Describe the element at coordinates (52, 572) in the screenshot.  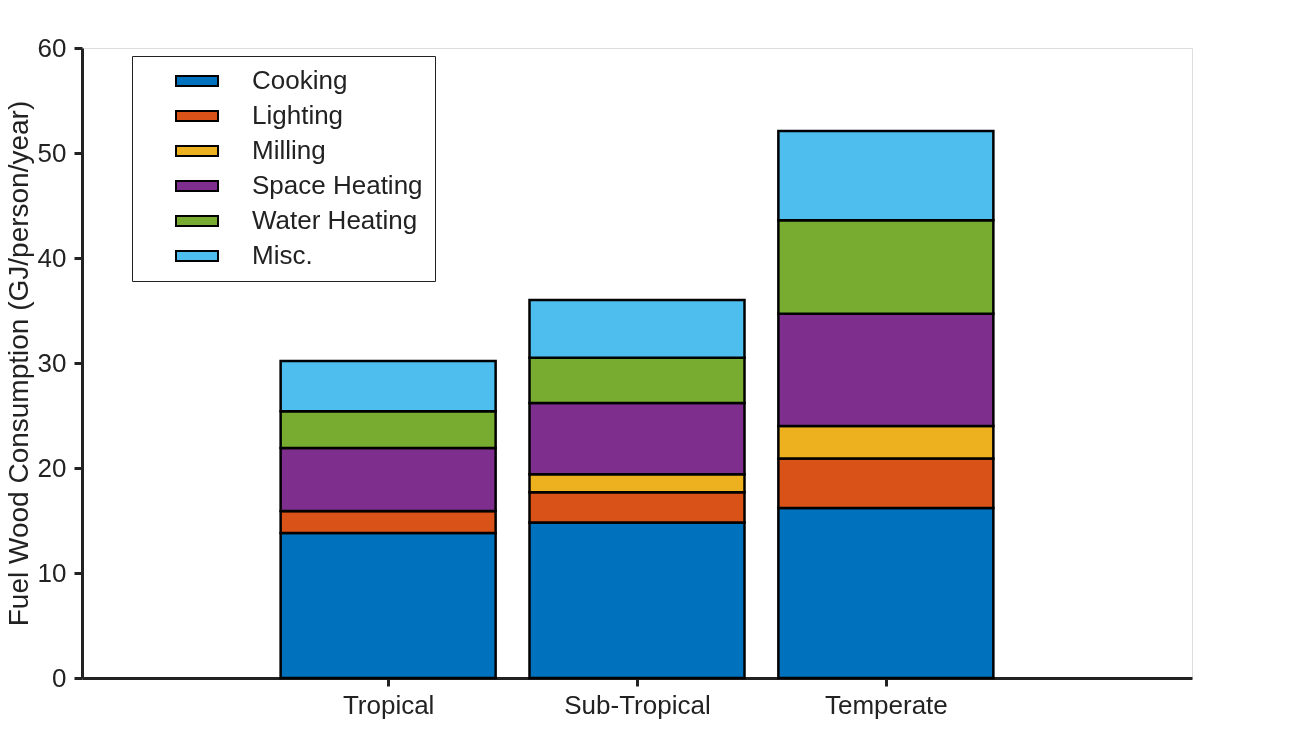
I see `y-tick-label: 10` at that location.